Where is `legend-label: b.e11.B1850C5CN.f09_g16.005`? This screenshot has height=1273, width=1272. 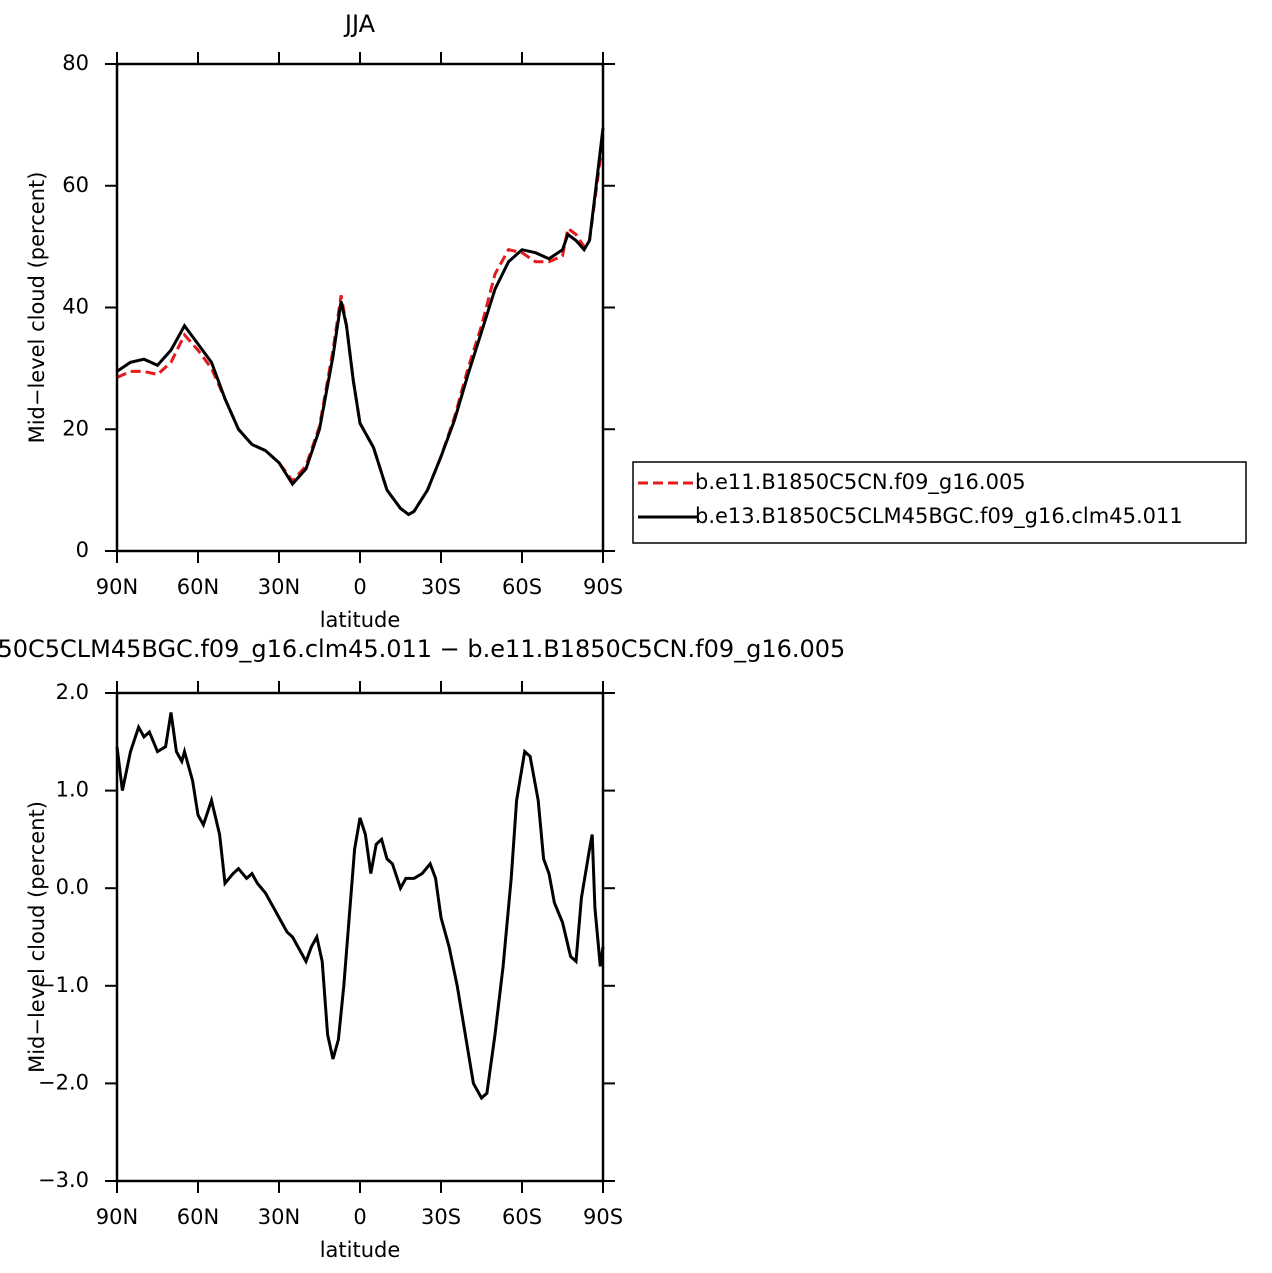
legend-label: b.e11.B1850C5CN.f09_g16.005 is located at coordinates (860, 482).